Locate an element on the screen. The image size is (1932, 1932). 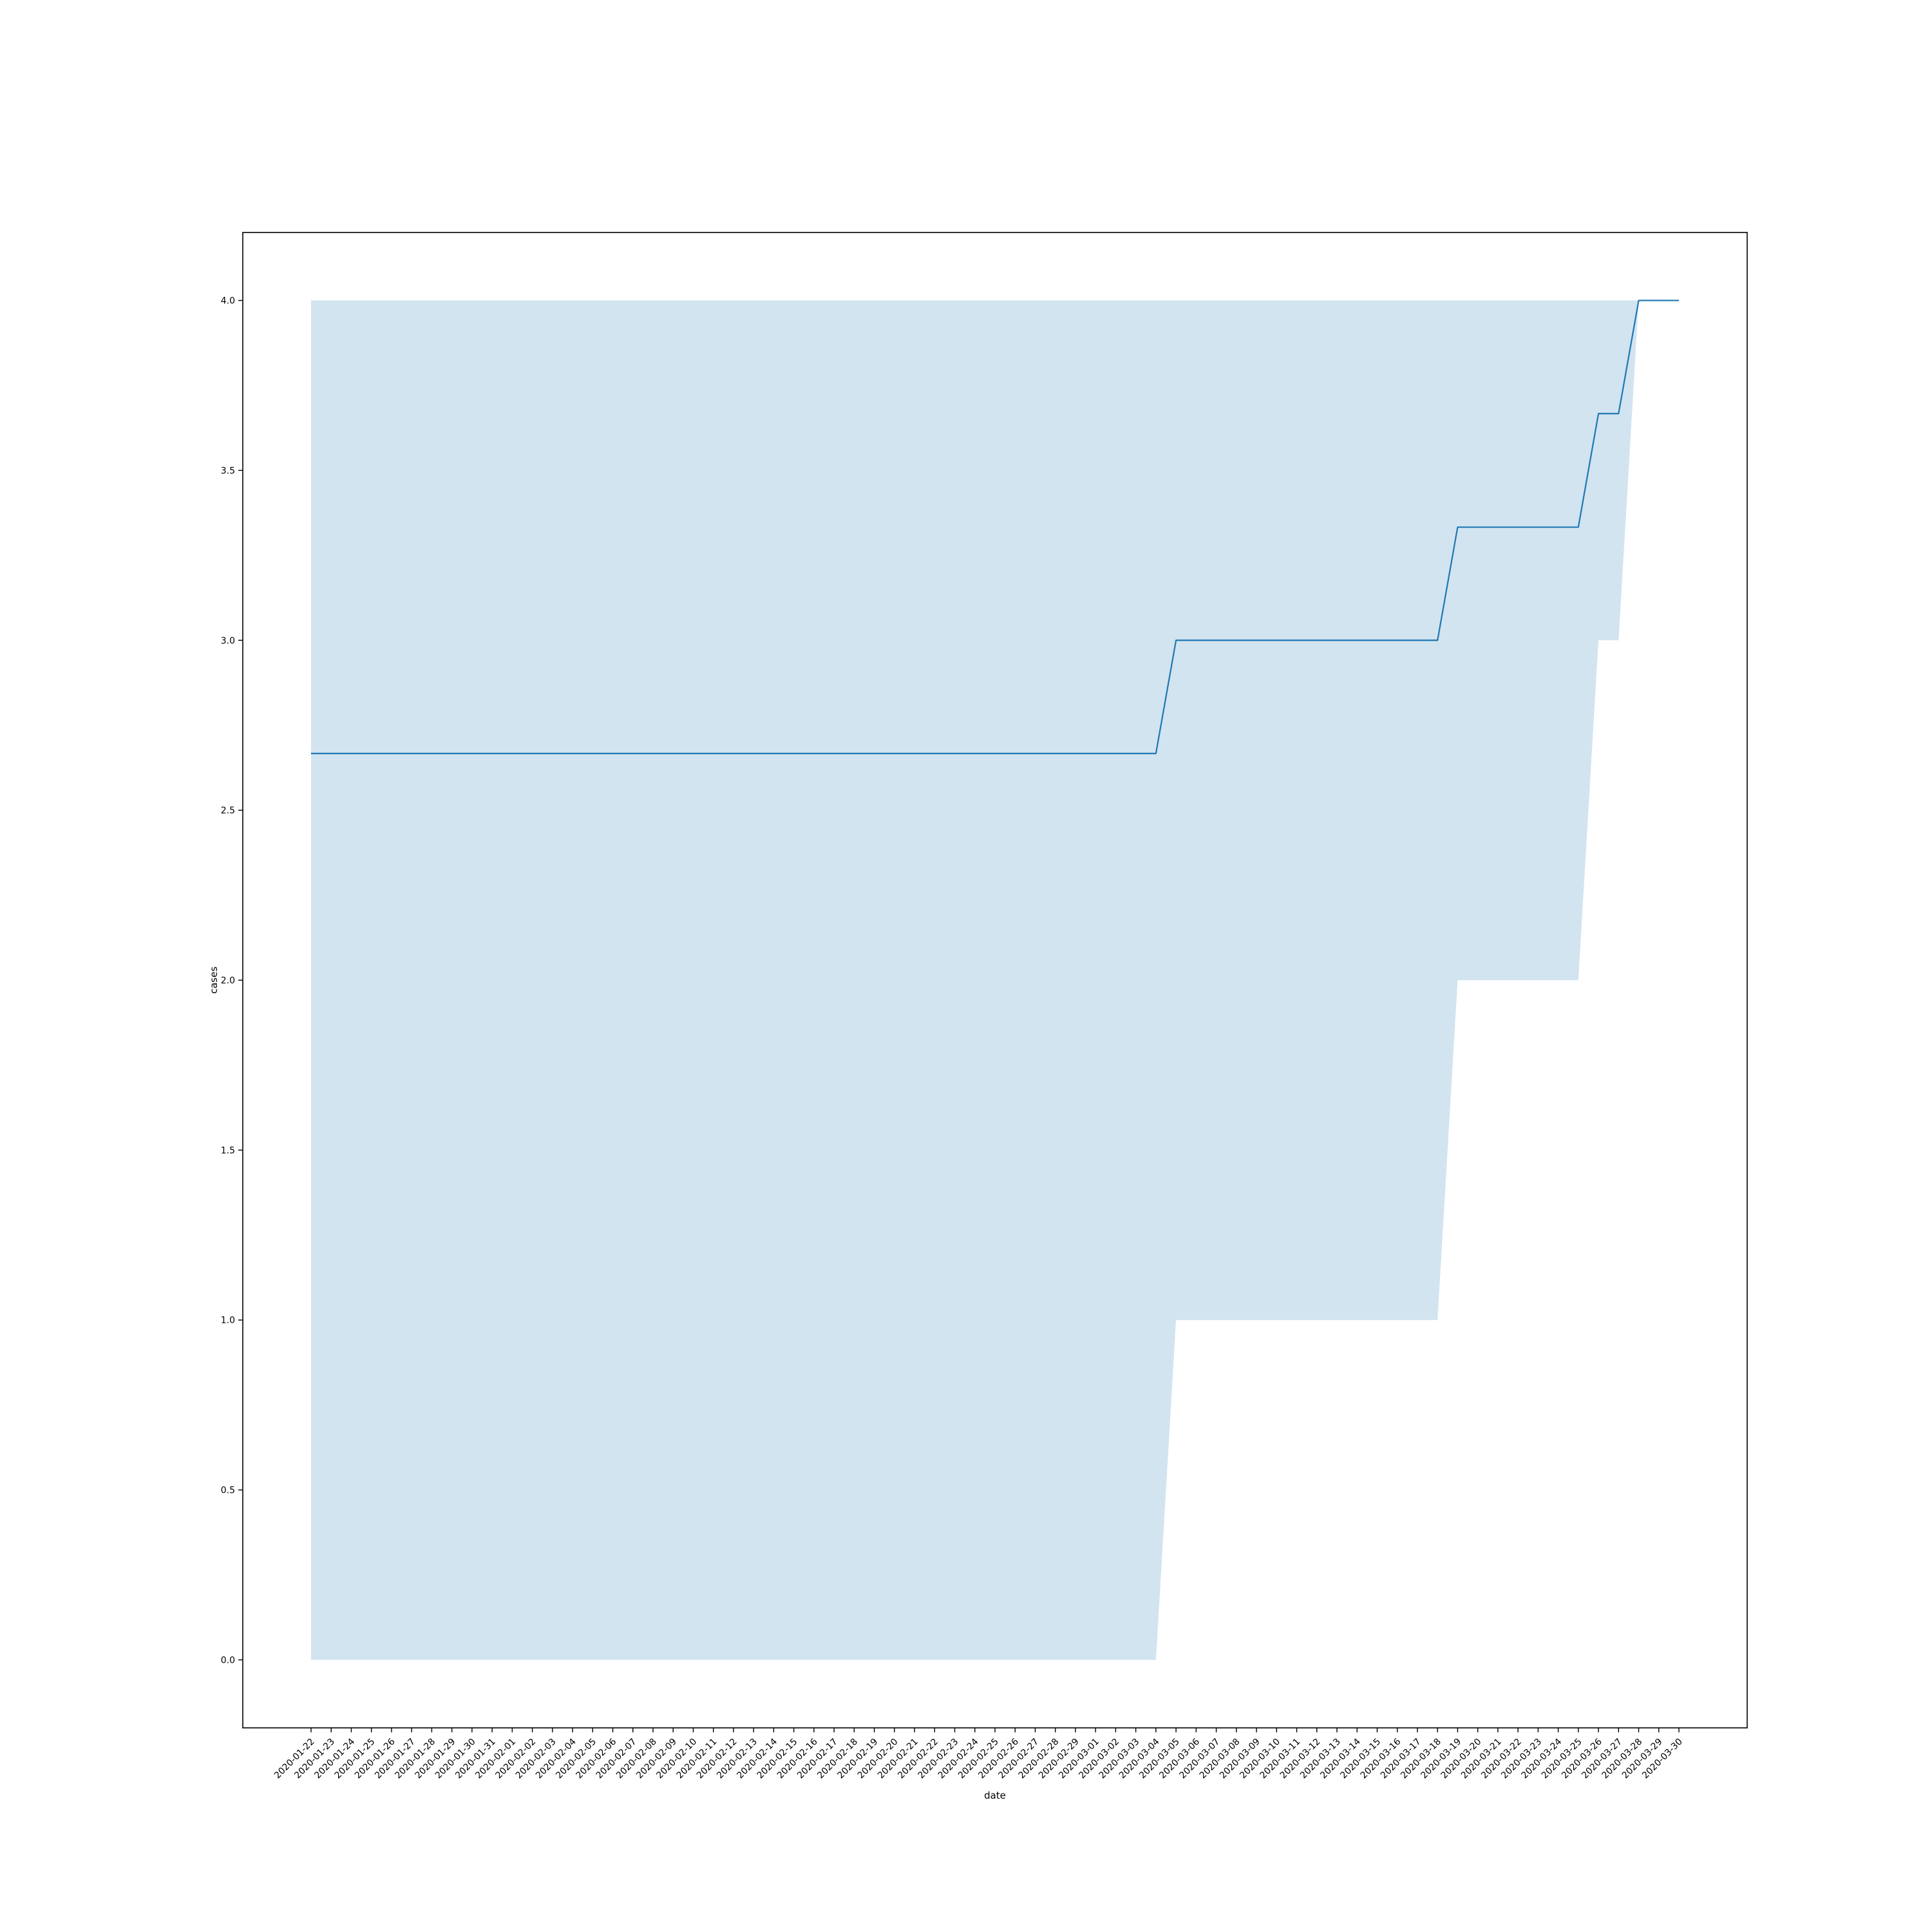
y-tick-label: 0.5 is located at coordinates (228, 1491).